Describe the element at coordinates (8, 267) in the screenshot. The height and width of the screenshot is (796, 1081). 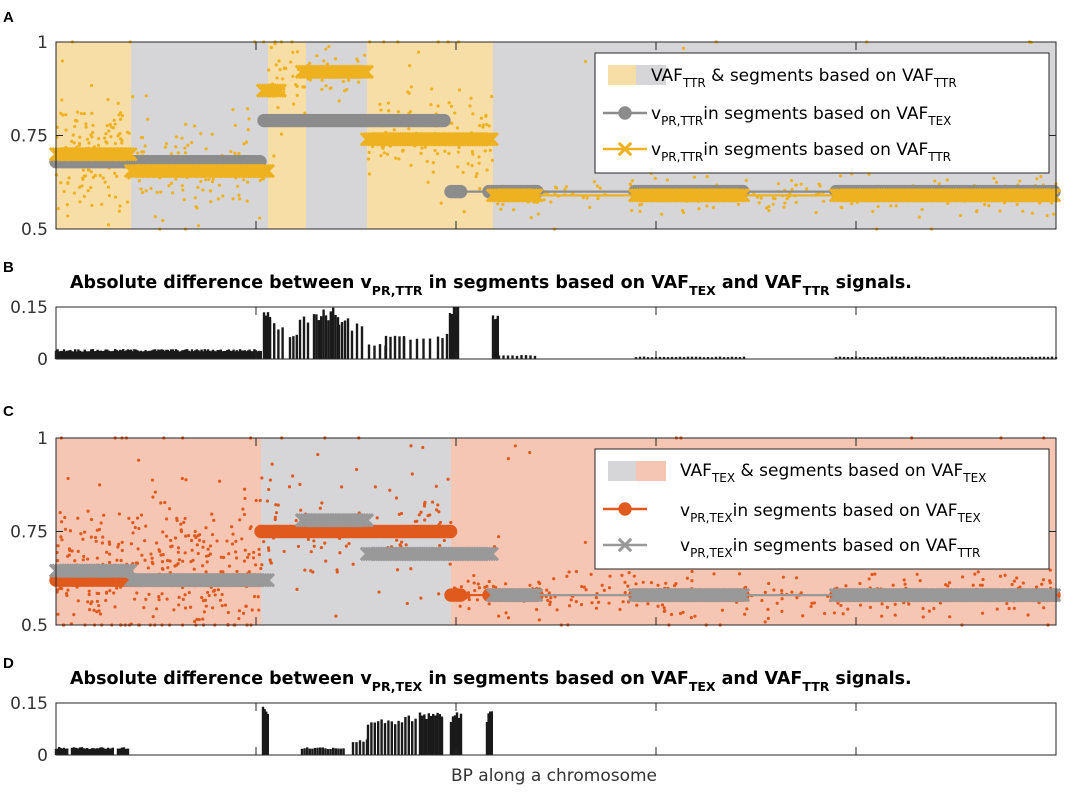
I see `panel-letter-b: B` at that location.